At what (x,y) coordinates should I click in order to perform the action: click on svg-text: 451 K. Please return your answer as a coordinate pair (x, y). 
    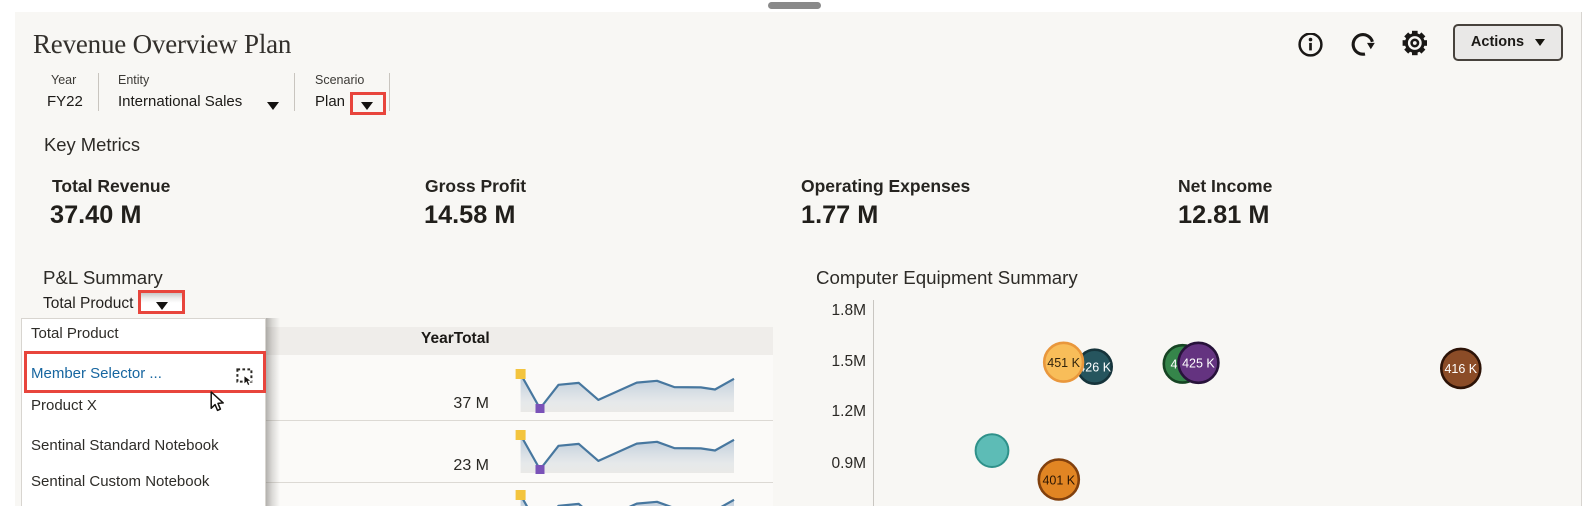
    Looking at the image, I should click on (1063, 363).